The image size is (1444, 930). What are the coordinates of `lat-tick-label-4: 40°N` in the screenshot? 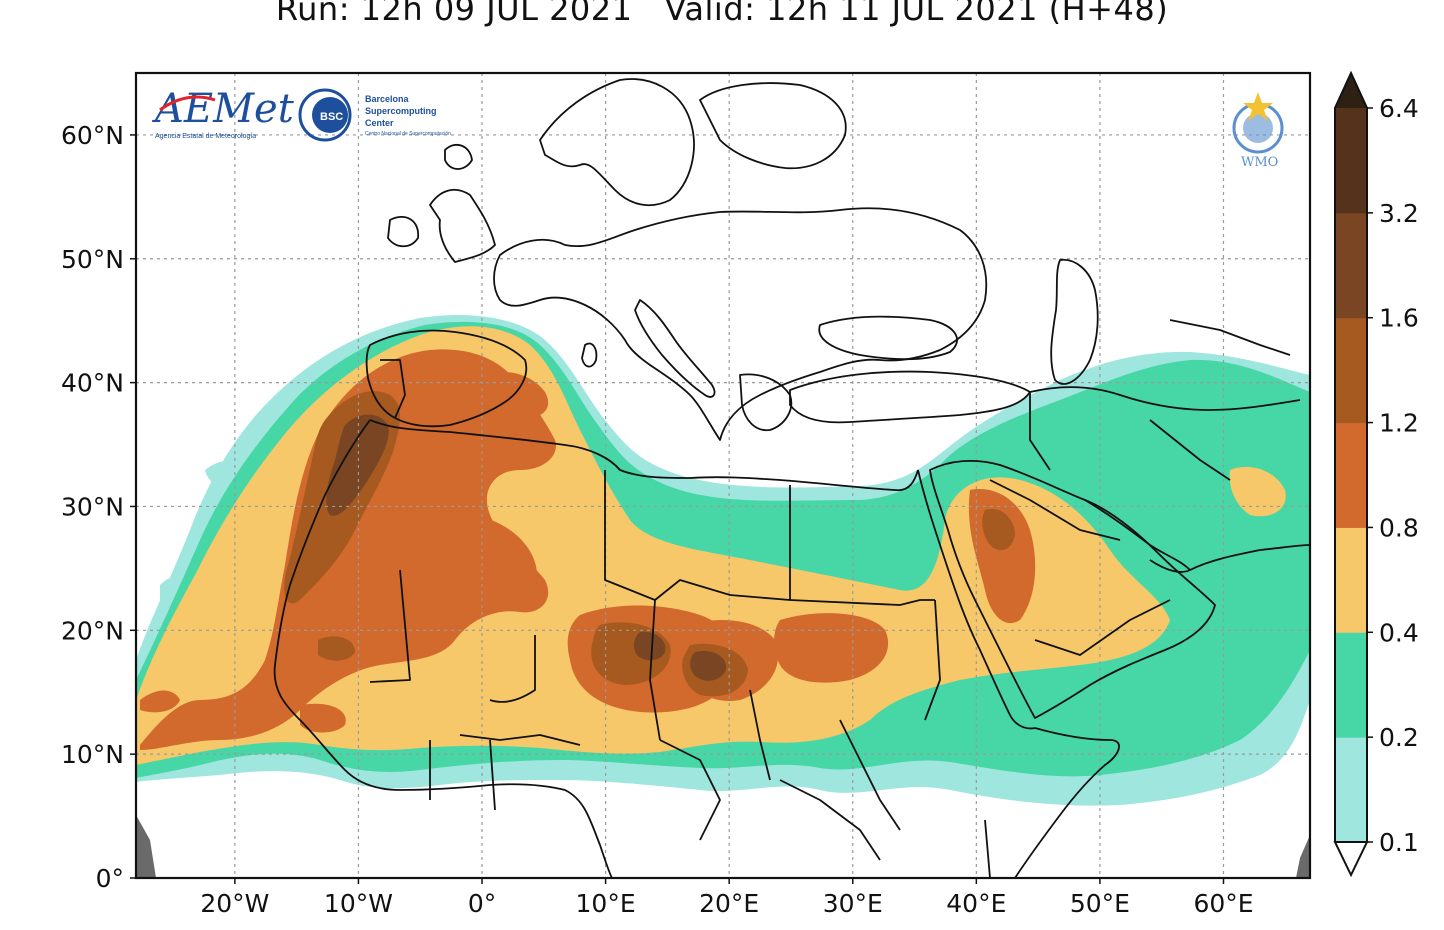 It's located at (92, 383).